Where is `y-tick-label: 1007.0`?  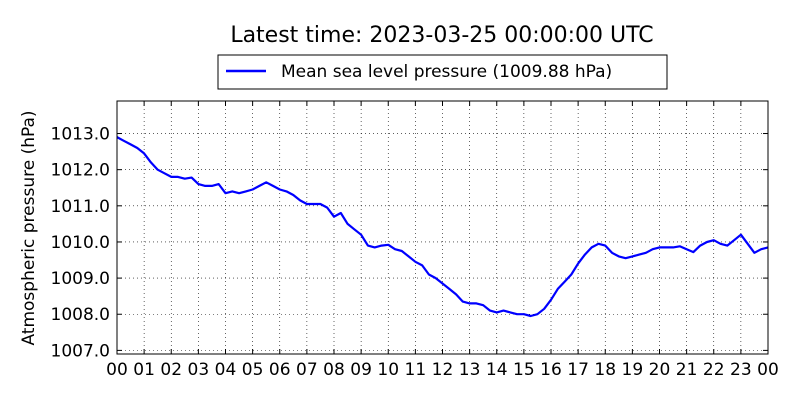
y-tick-label: 1007.0 is located at coordinates (80, 351).